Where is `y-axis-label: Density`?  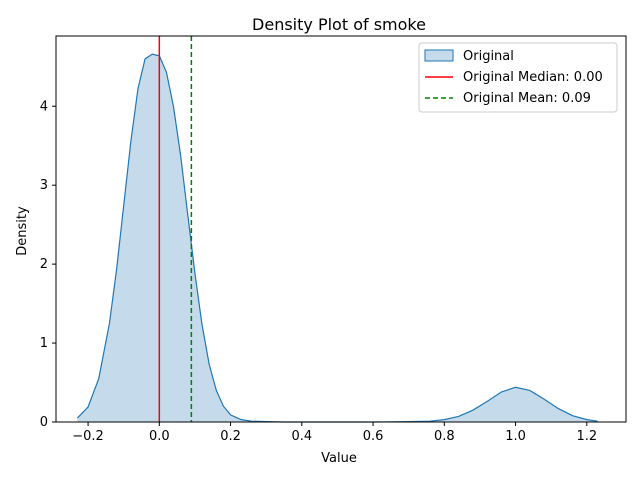
y-axis-label: Density is located at coordinates (22, 231).